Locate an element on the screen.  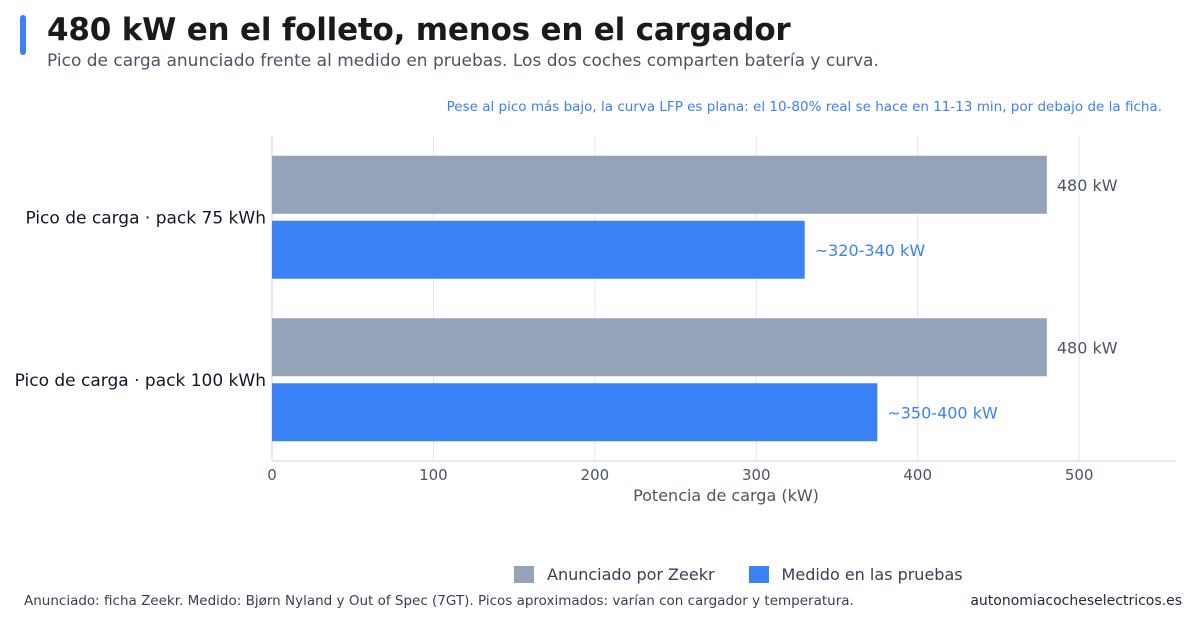
x-tick-label-2: 200 is located at coordinates (595, 475).